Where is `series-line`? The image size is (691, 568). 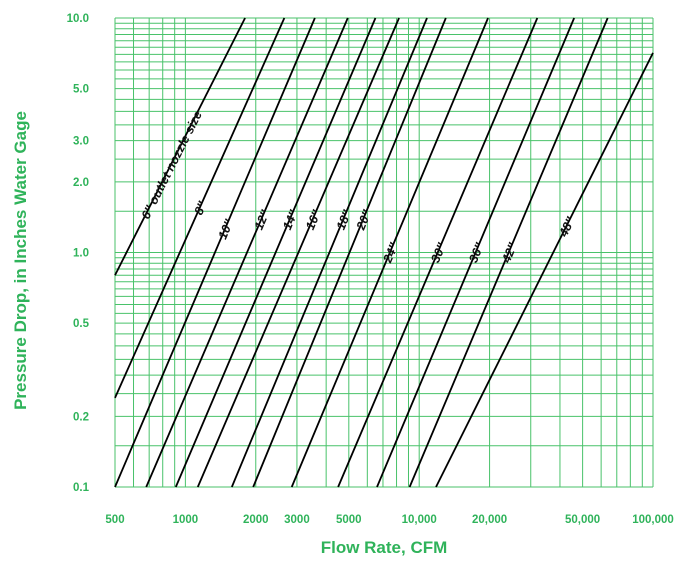 series-line is located at coordinates (180, 146).